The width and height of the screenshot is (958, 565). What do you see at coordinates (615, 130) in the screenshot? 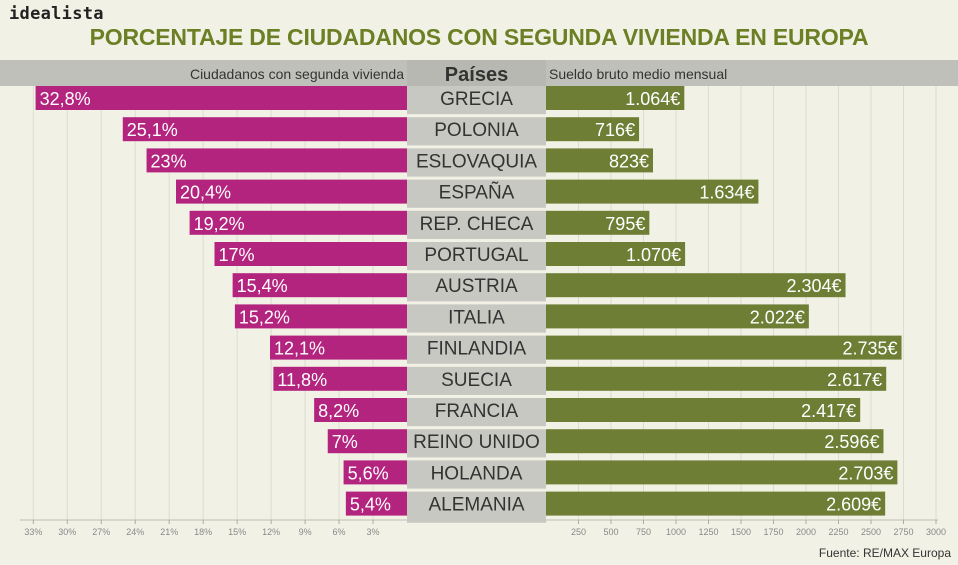
I see `bar-right-label: 716€` at bounding box center [615, 130].